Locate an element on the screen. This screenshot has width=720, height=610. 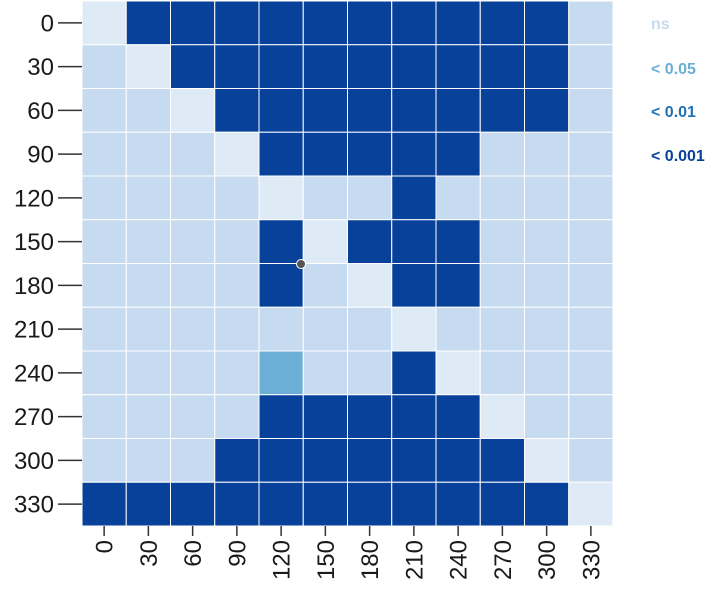
cursor-dot is located at coordinates (301, 264).